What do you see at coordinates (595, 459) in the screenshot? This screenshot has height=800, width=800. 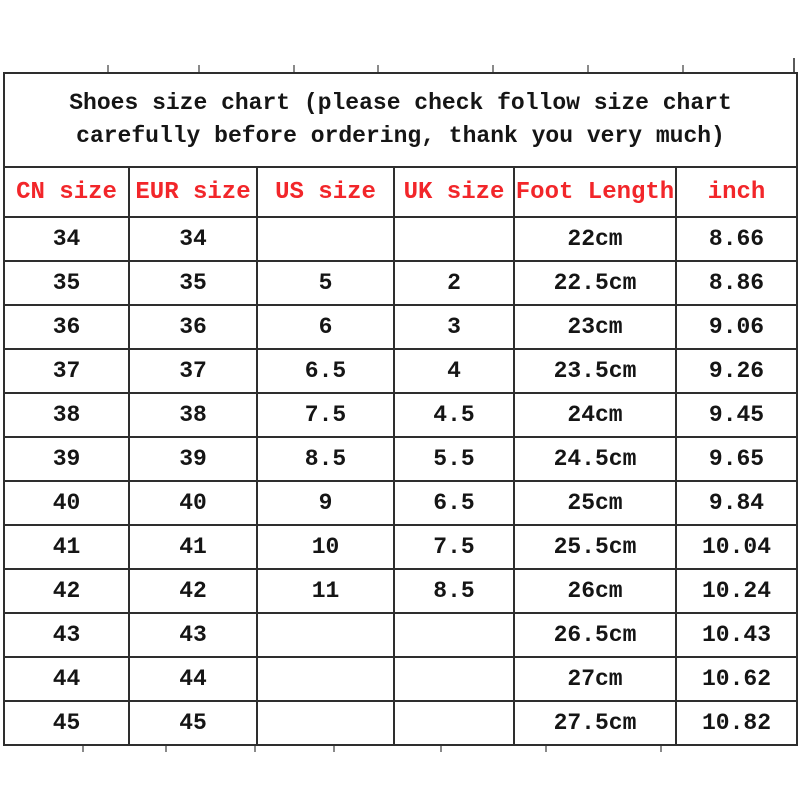 I see `table-cell: 24.5cm` at bounding box center [595, 459].